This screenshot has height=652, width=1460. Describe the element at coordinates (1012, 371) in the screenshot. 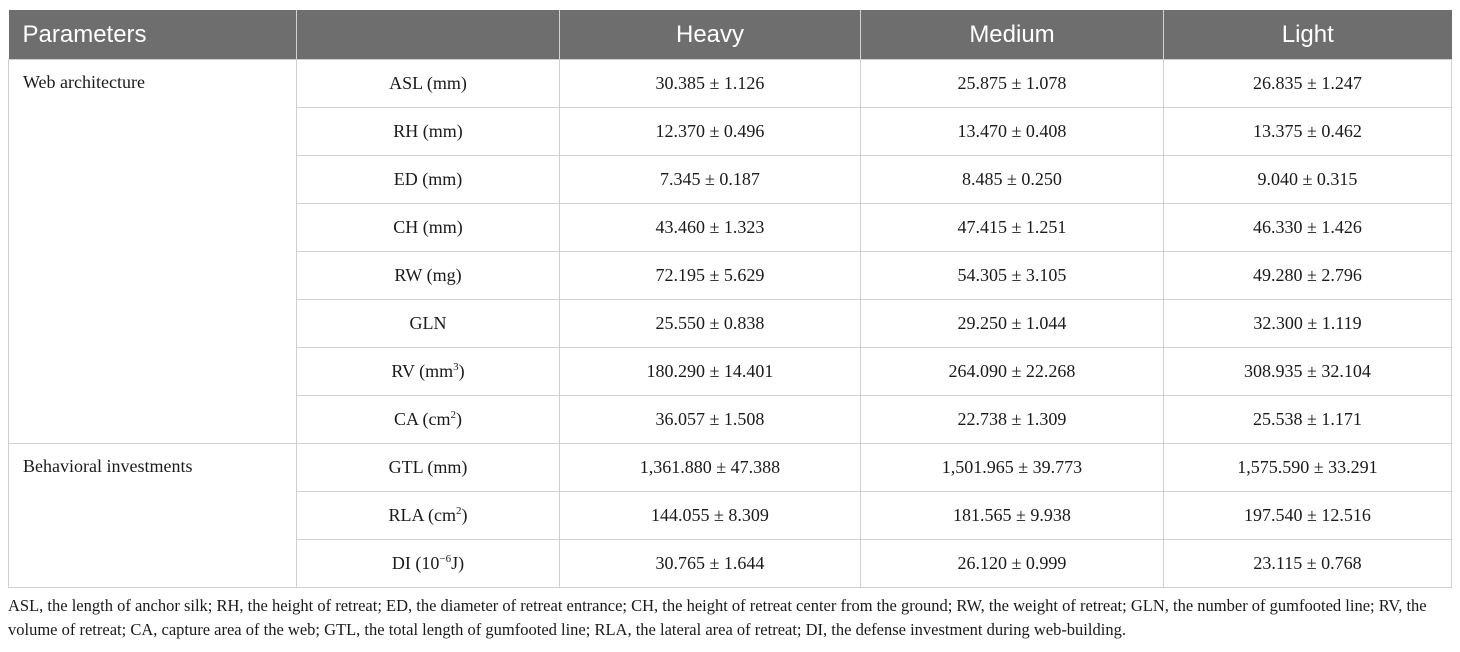

I see `value-cell-medium: 264.090 ± 22.268` at that location.